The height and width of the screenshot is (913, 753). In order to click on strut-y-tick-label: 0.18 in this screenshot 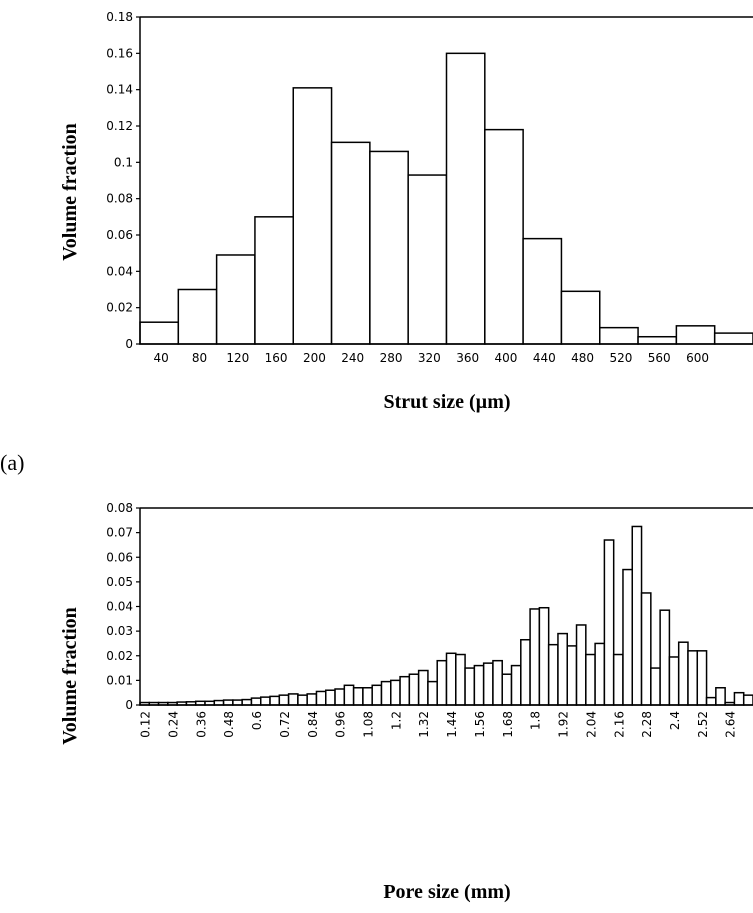, I will do `click(119, 17)`.